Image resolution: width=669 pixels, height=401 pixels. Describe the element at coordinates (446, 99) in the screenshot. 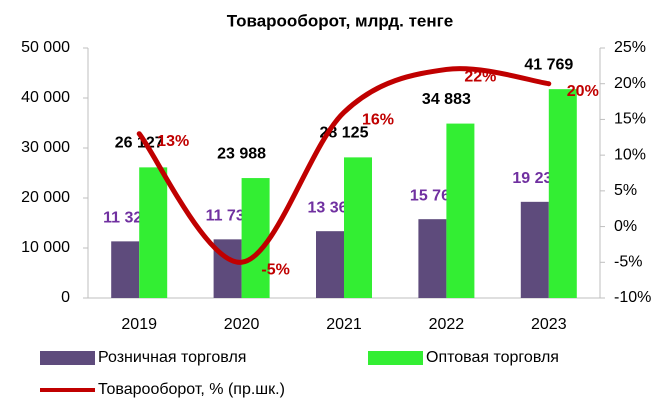

I see `data-label: 34 883` at that location.